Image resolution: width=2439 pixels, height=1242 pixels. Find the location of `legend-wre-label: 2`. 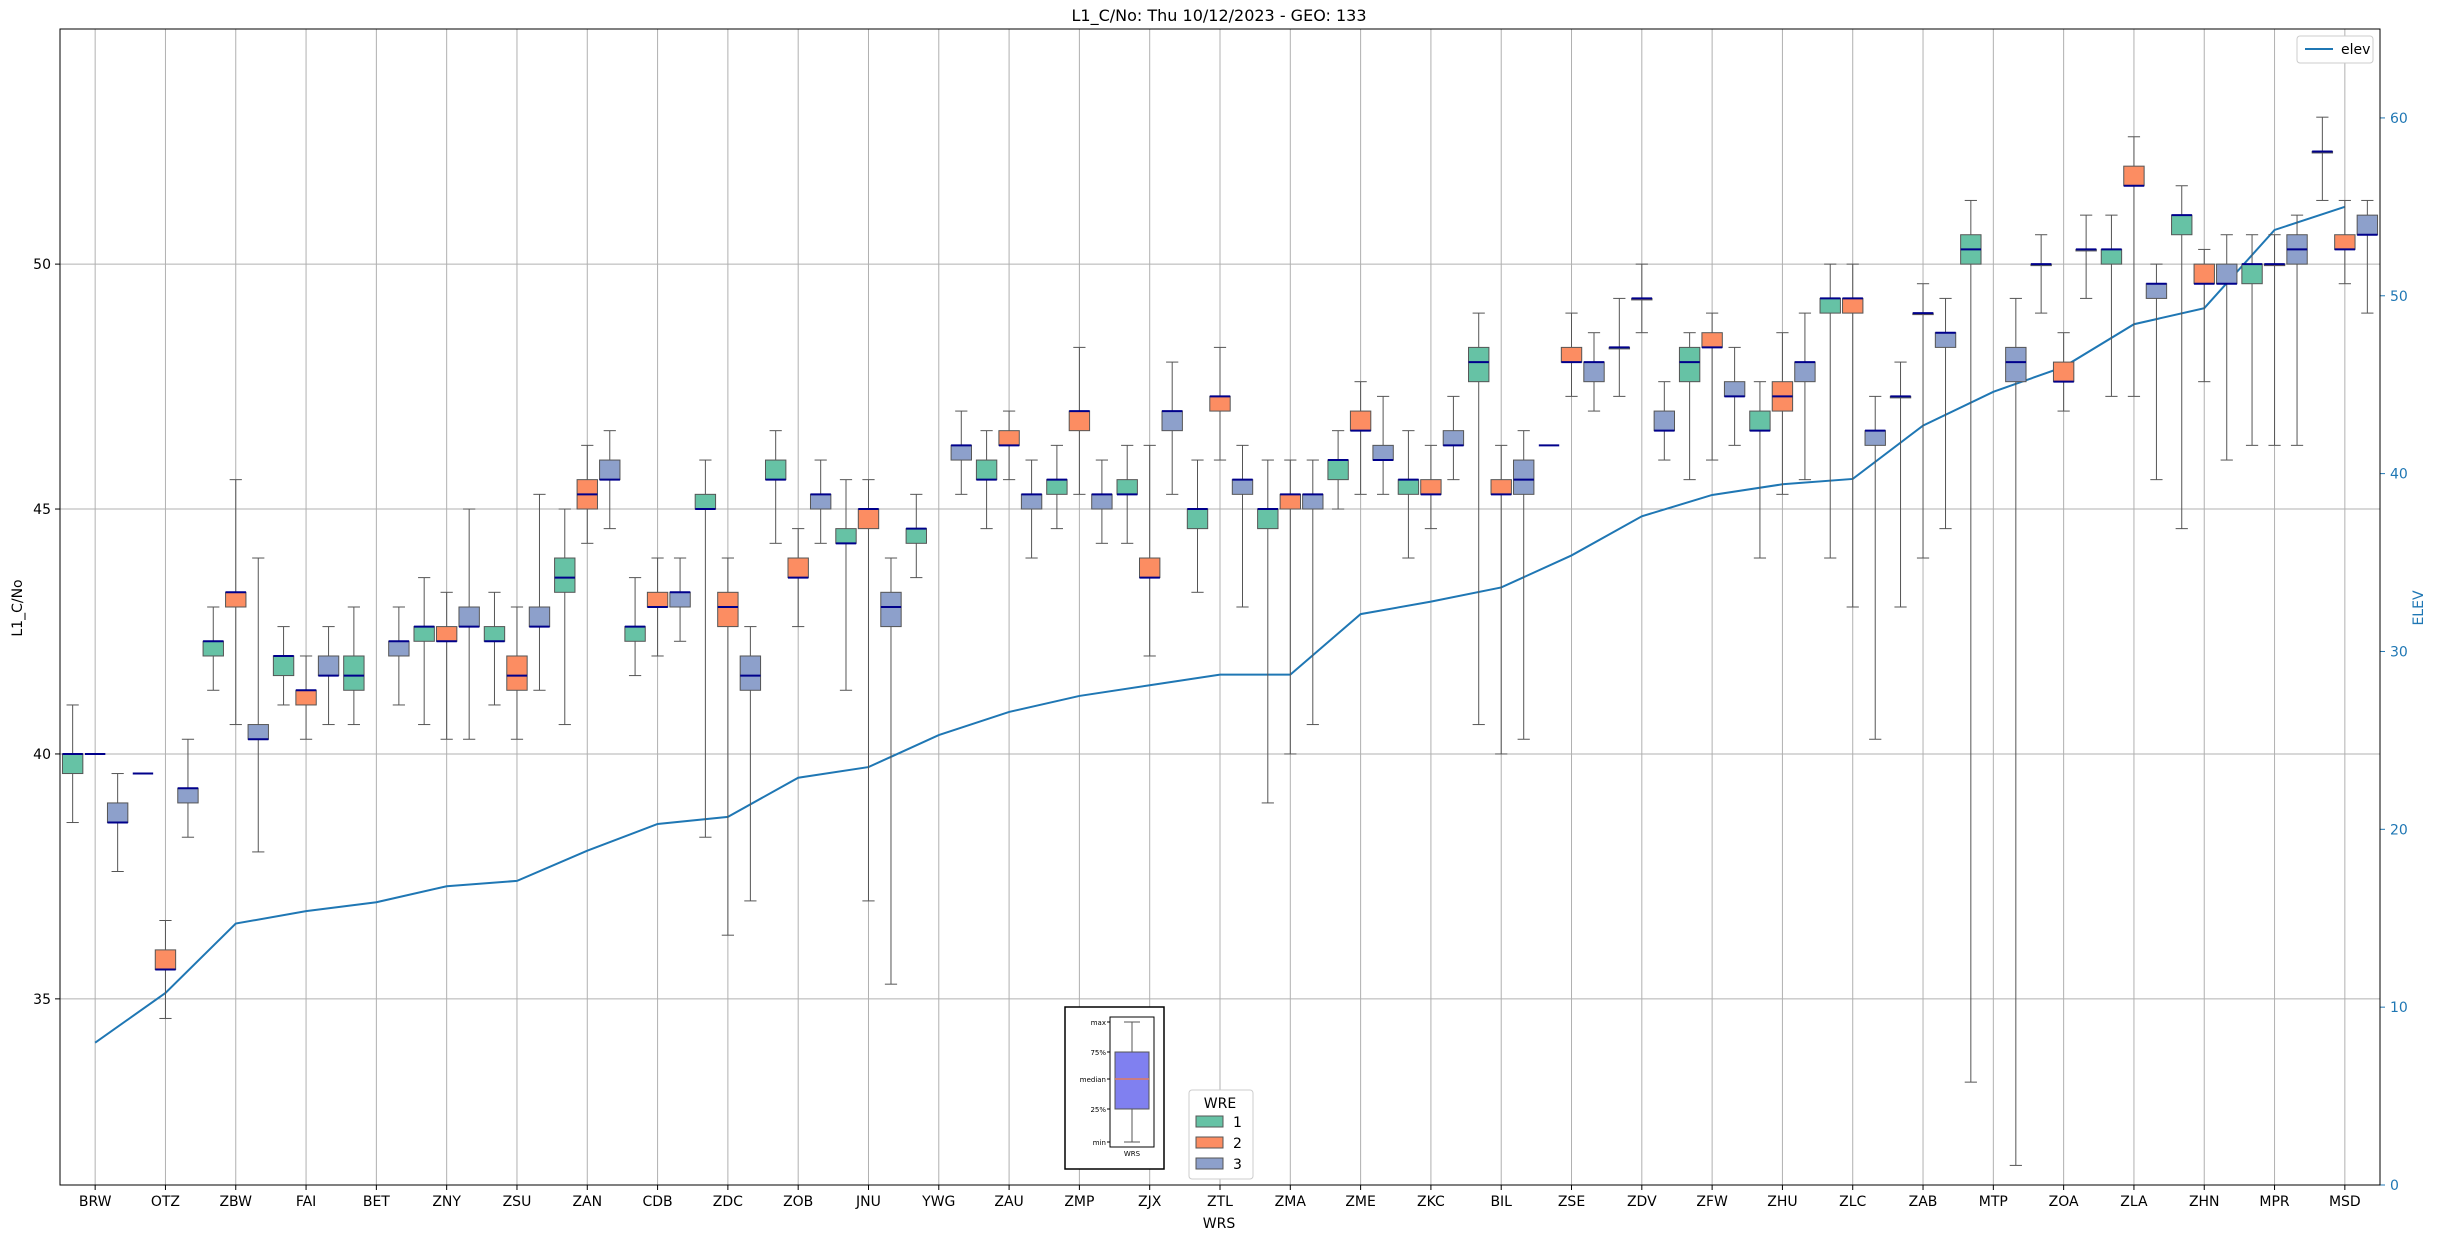

legend-wre-label: 2 is located at coordinates (1237, 1144).